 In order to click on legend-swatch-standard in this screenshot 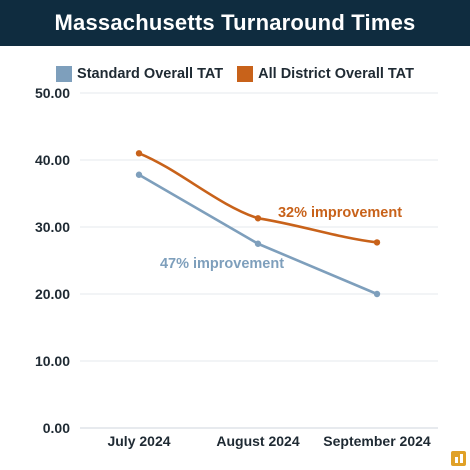, I will do `click(64, 74)`.